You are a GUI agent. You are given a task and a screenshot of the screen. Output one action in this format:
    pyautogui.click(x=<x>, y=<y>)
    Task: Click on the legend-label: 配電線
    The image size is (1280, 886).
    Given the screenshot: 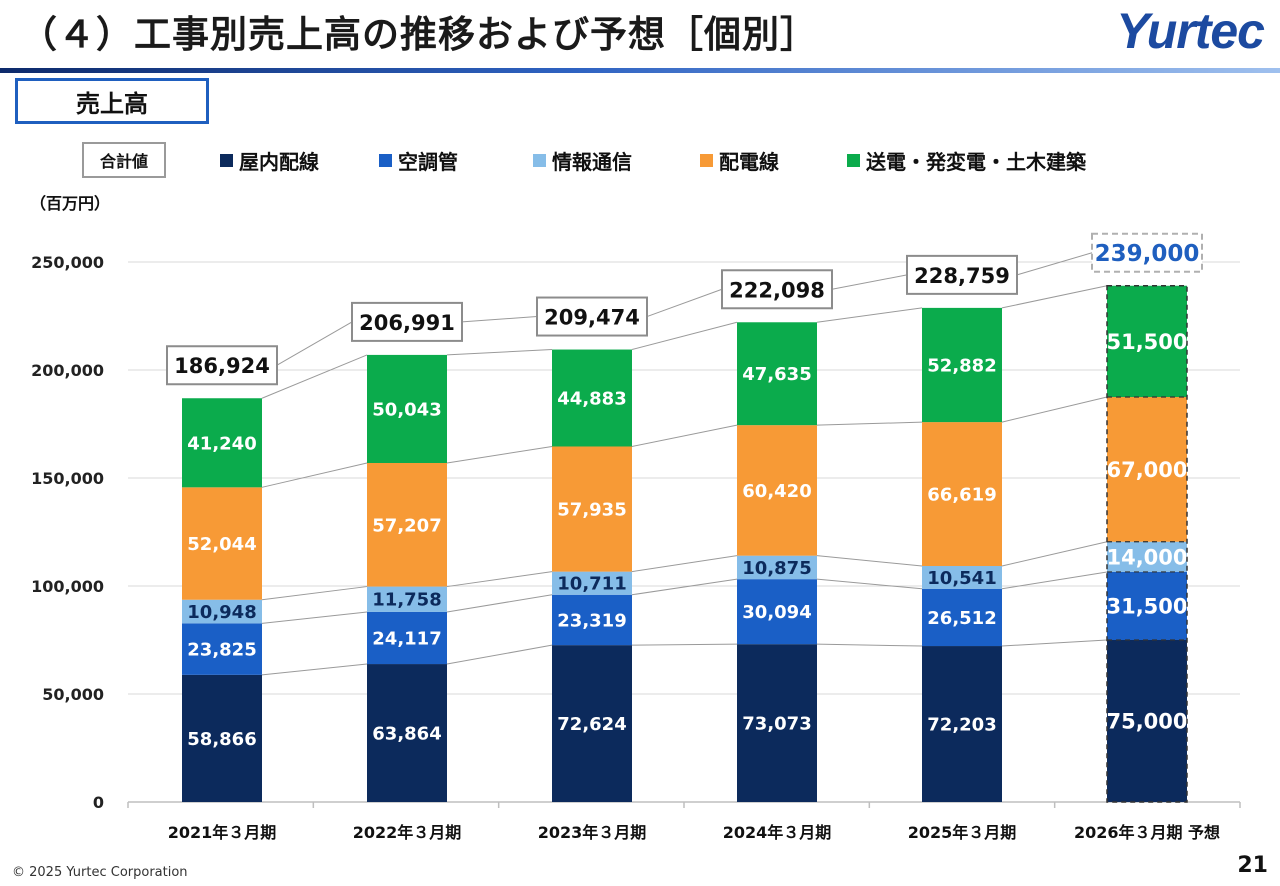 What is the action you would take?
    pyautogui.click(x=749, y=161)
    